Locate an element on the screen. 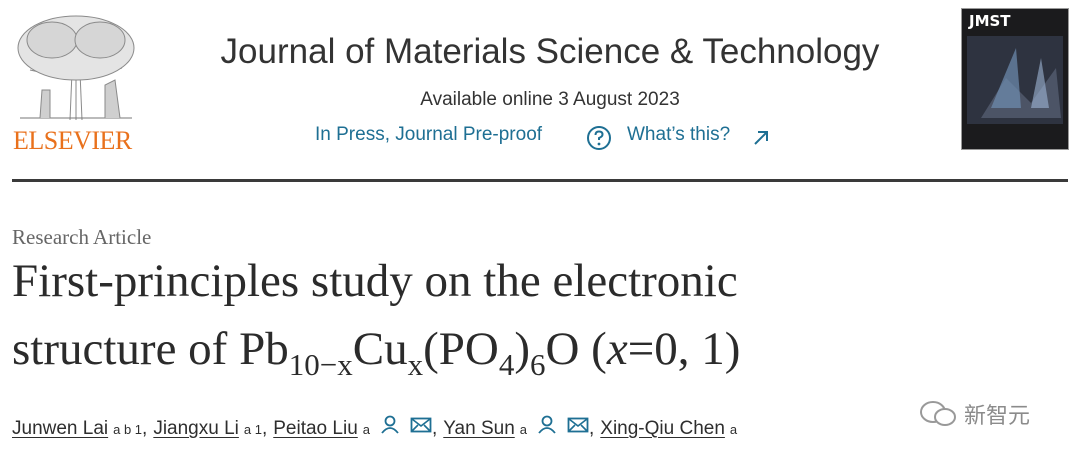  journal-cover: JMST is located at coordinates (1015, 79).